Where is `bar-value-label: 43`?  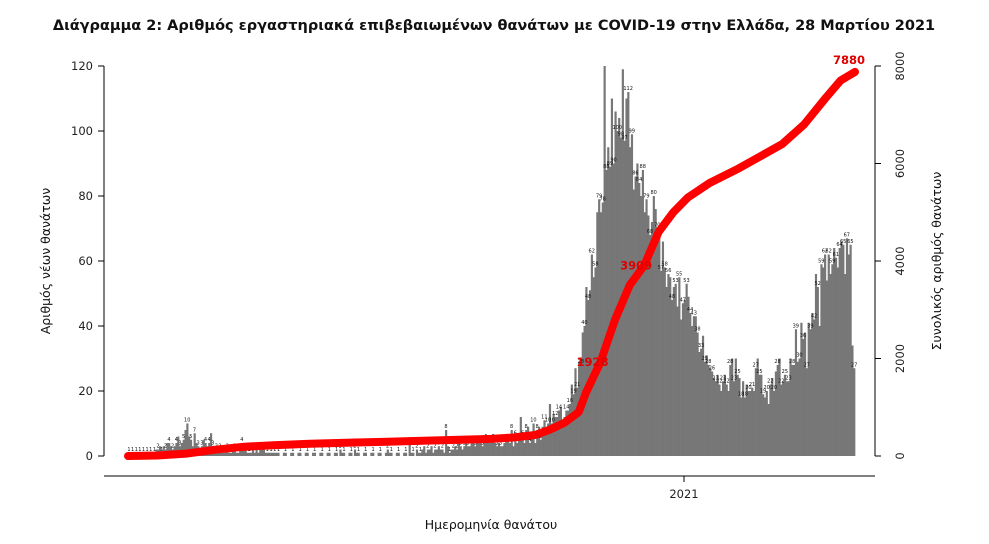
bar-value-label: 43 is located at coordinates (694, 313).